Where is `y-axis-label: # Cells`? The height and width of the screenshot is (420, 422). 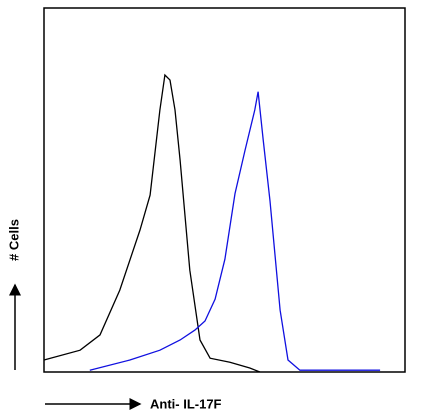
y-axis-label: # Cells is located at coordinates (13, 240).